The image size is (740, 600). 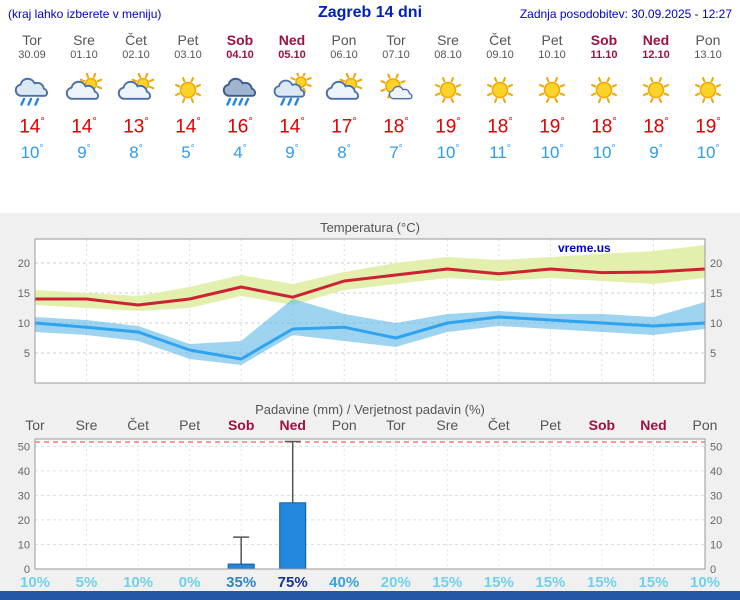 What do you see at coordinates (344, 96) in the screenshot?
I see `day-column-7: Pon 06.10 17° 8°` at bounding box center [344, 96].